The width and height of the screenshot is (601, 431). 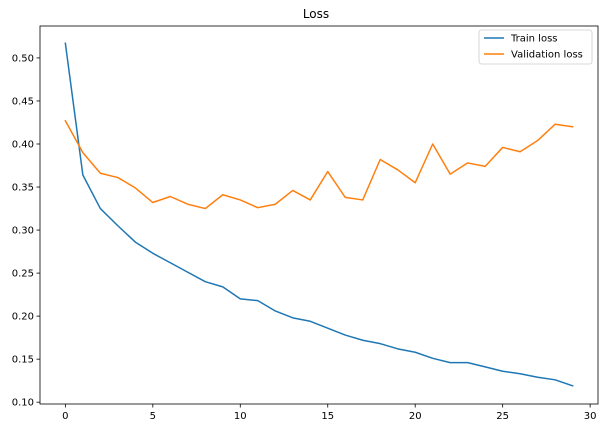 What do you see at coordinates (23, 101) in the screenshot?
I see `y-tick-label: 0.45` at bounding box center [23, 101].